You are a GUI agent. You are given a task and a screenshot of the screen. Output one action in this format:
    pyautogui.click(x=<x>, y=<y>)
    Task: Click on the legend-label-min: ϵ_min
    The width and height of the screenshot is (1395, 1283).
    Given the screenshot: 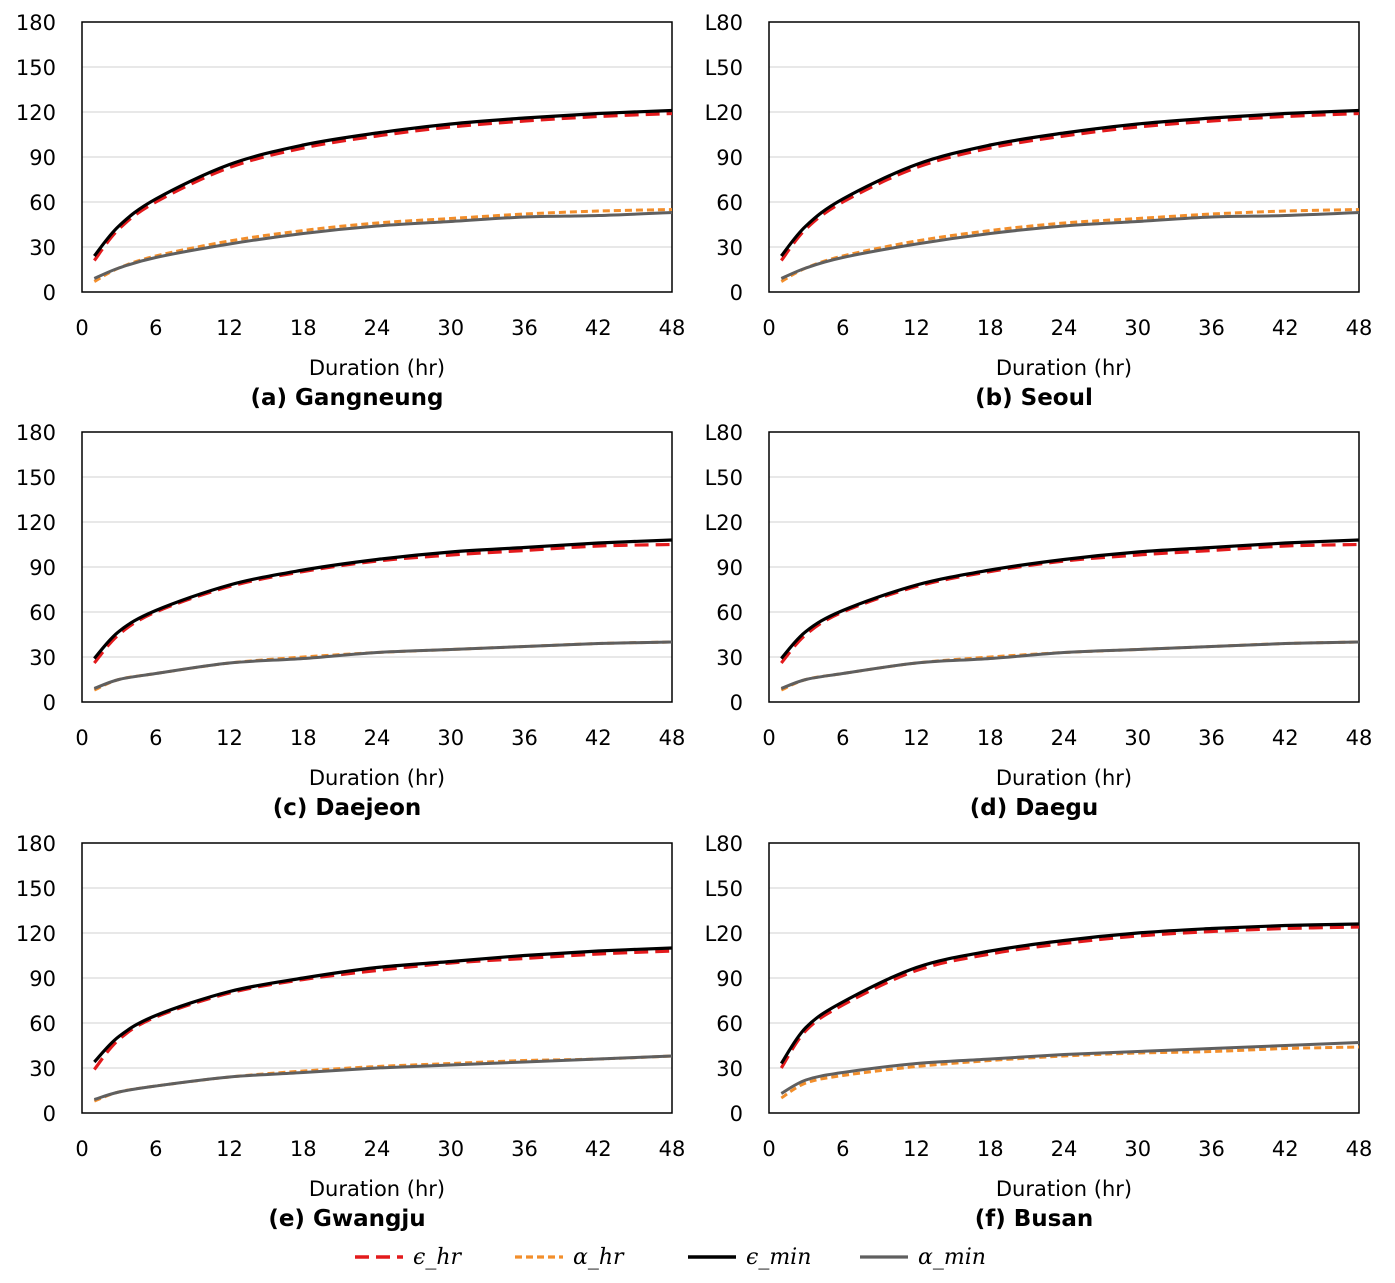 What is the action you would take?
    pyautogui.click(x=778, y=1257)
    